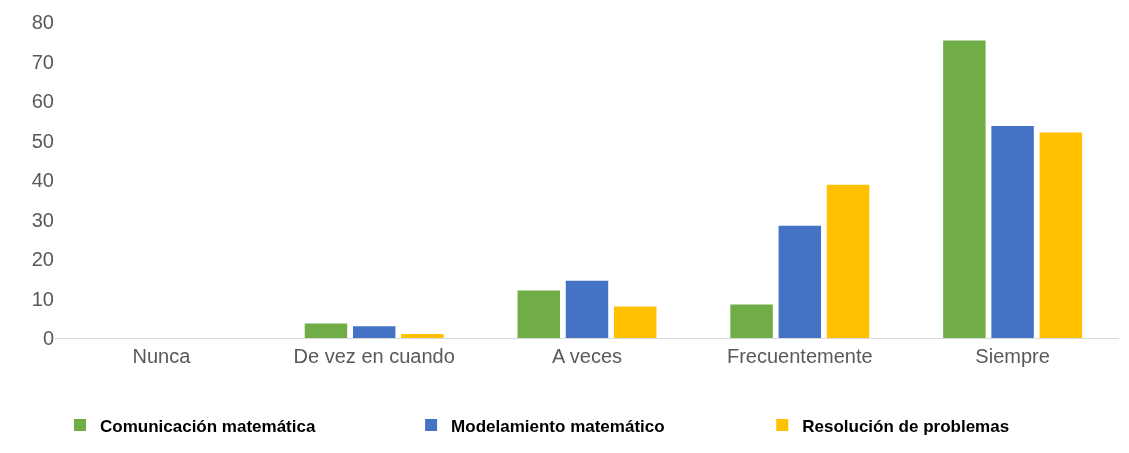 Image resolution: width=1129 pixels, height=453 pixels. I want to click on legend-label: Comunicación matemática, so click(208, 426).